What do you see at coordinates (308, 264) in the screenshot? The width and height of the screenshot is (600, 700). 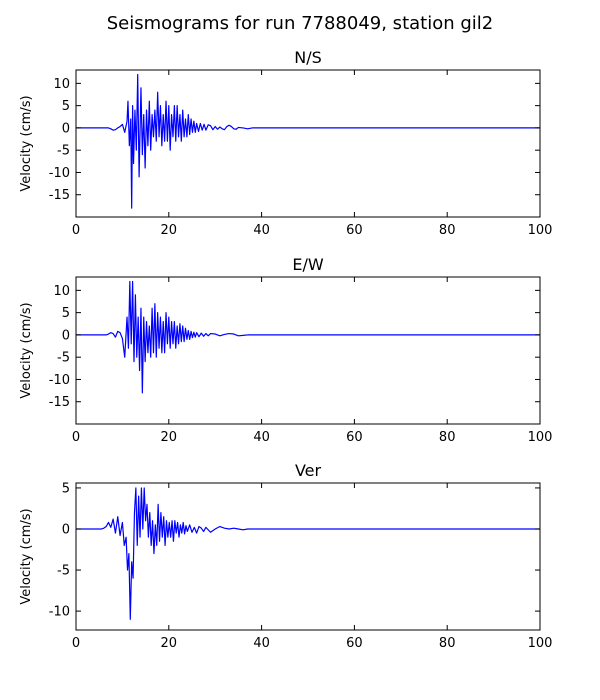 I see `panel-title: E/W` at bounding box center [308, 264].